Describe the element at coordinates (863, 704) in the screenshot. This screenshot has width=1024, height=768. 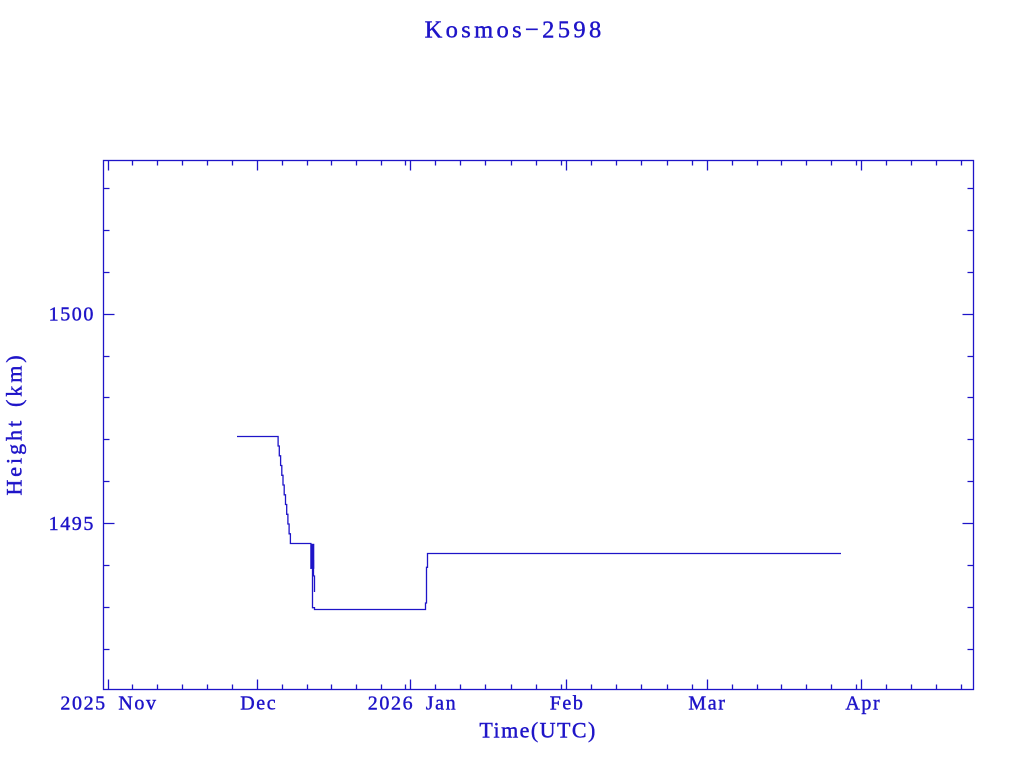
I see `svg-text: Apr` at that location.